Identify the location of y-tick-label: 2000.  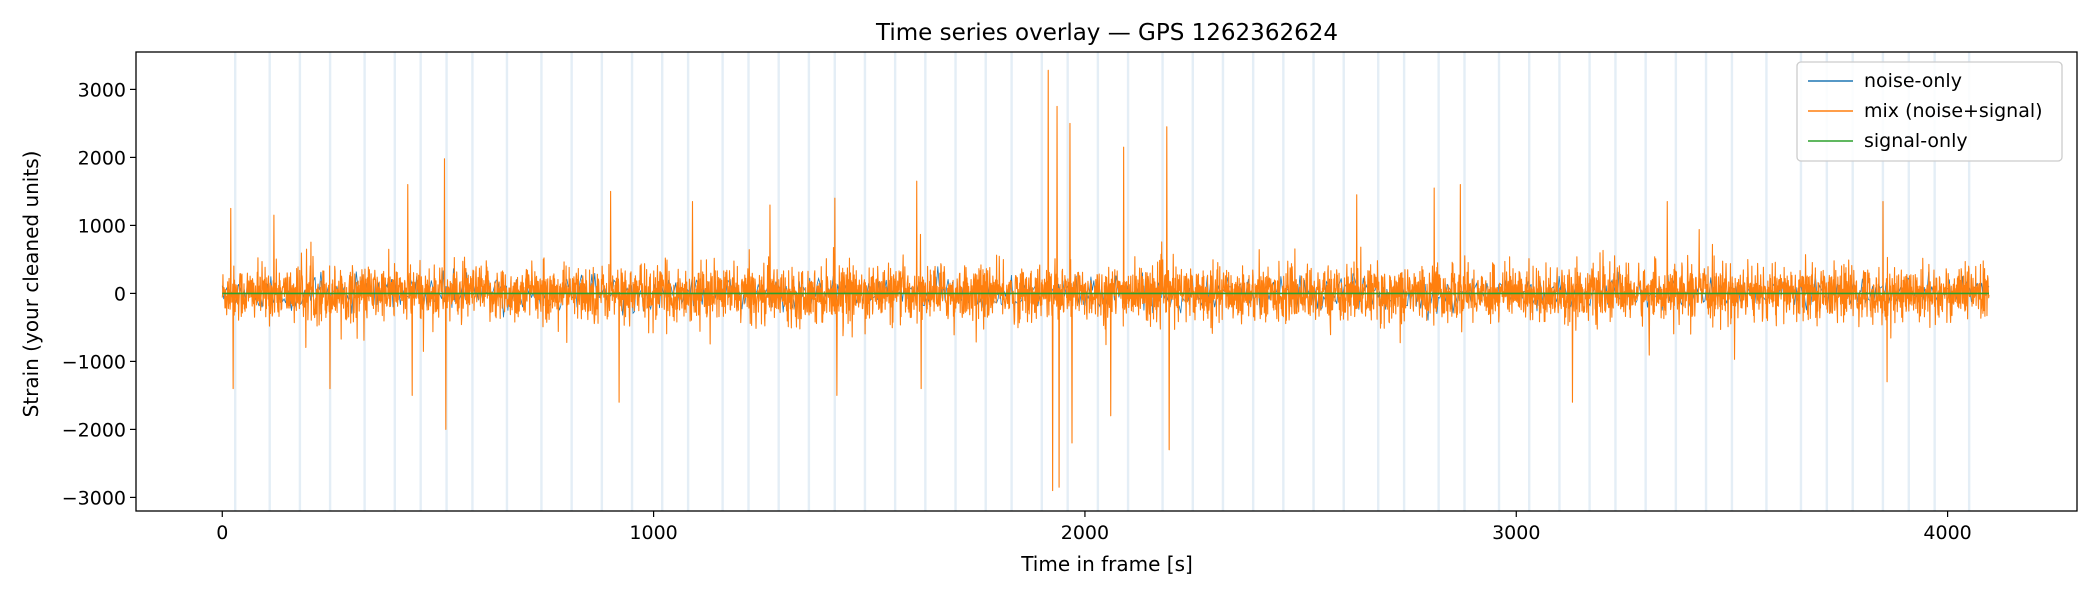
(102, 158).